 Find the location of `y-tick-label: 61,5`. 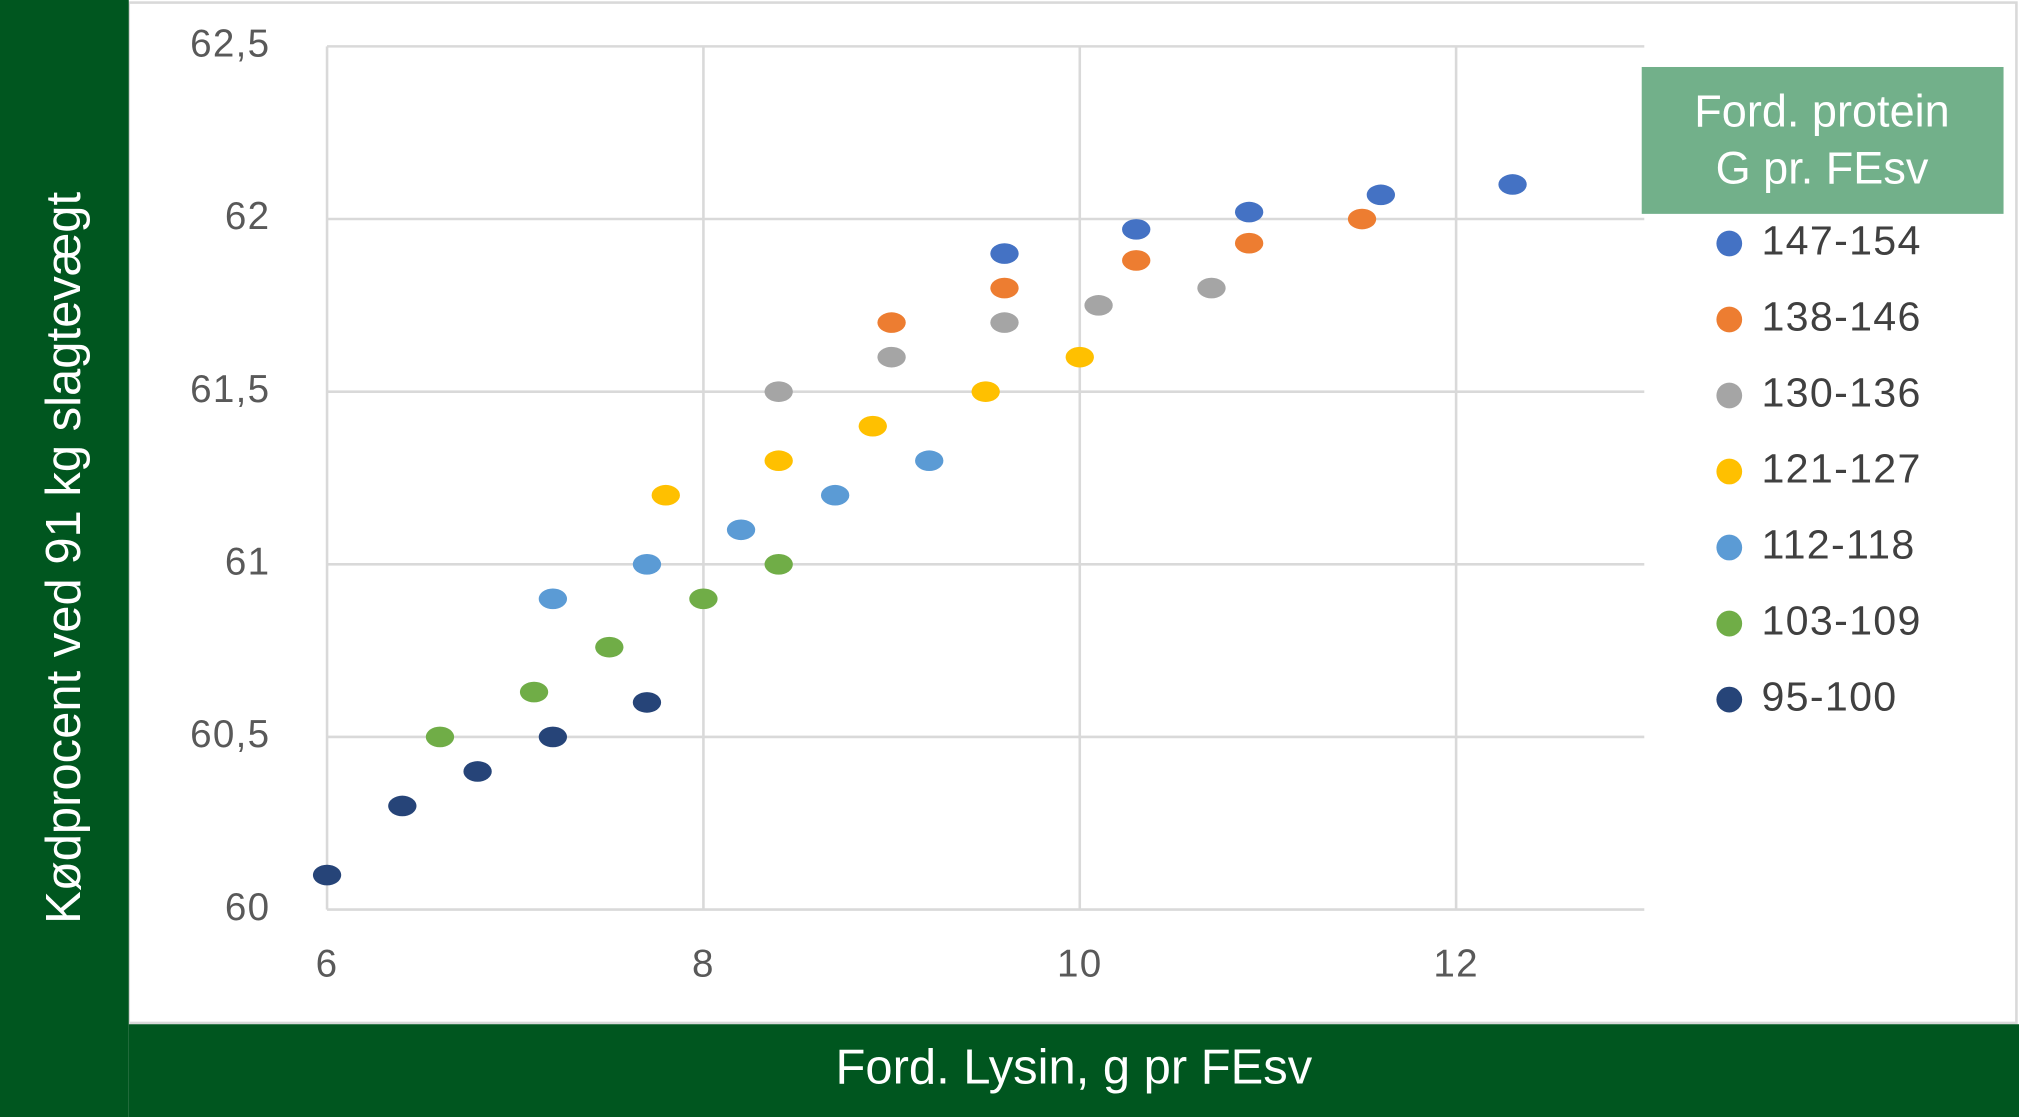

y-tick-label: 61,5 is located at coordinates (230, 389).